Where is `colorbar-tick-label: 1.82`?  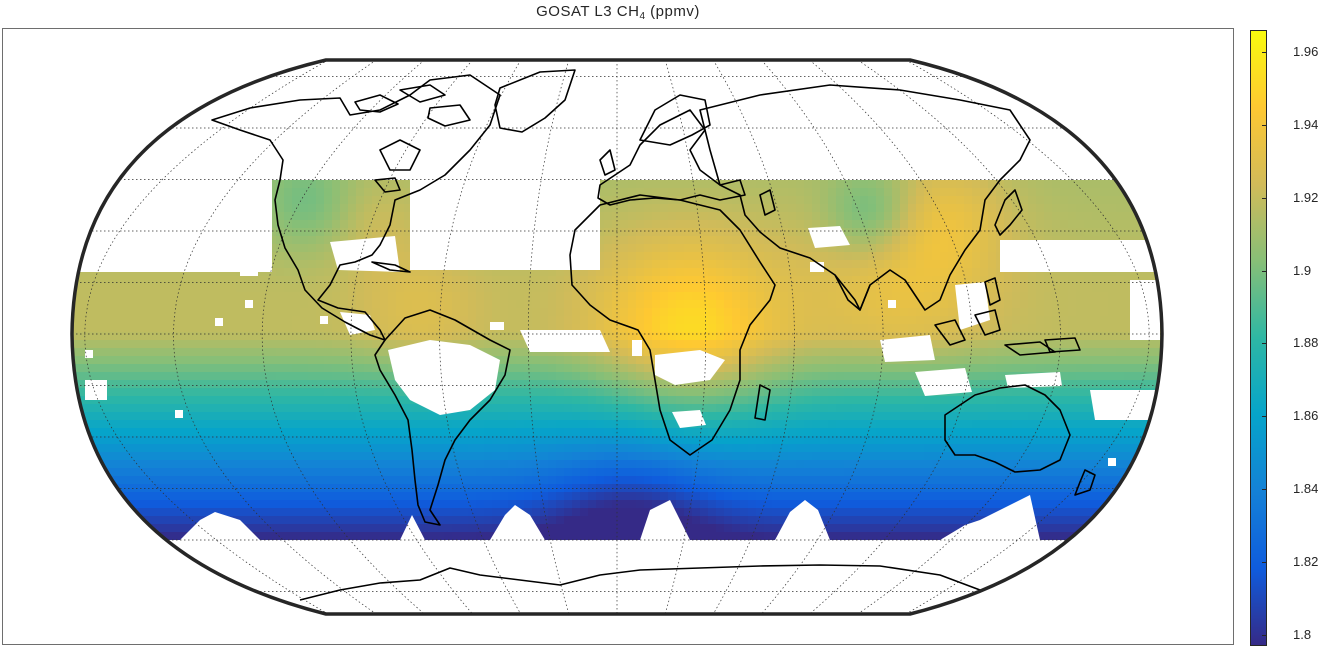 colorbar-tick-label: 1.82 is located at coordinates (1306, 562).